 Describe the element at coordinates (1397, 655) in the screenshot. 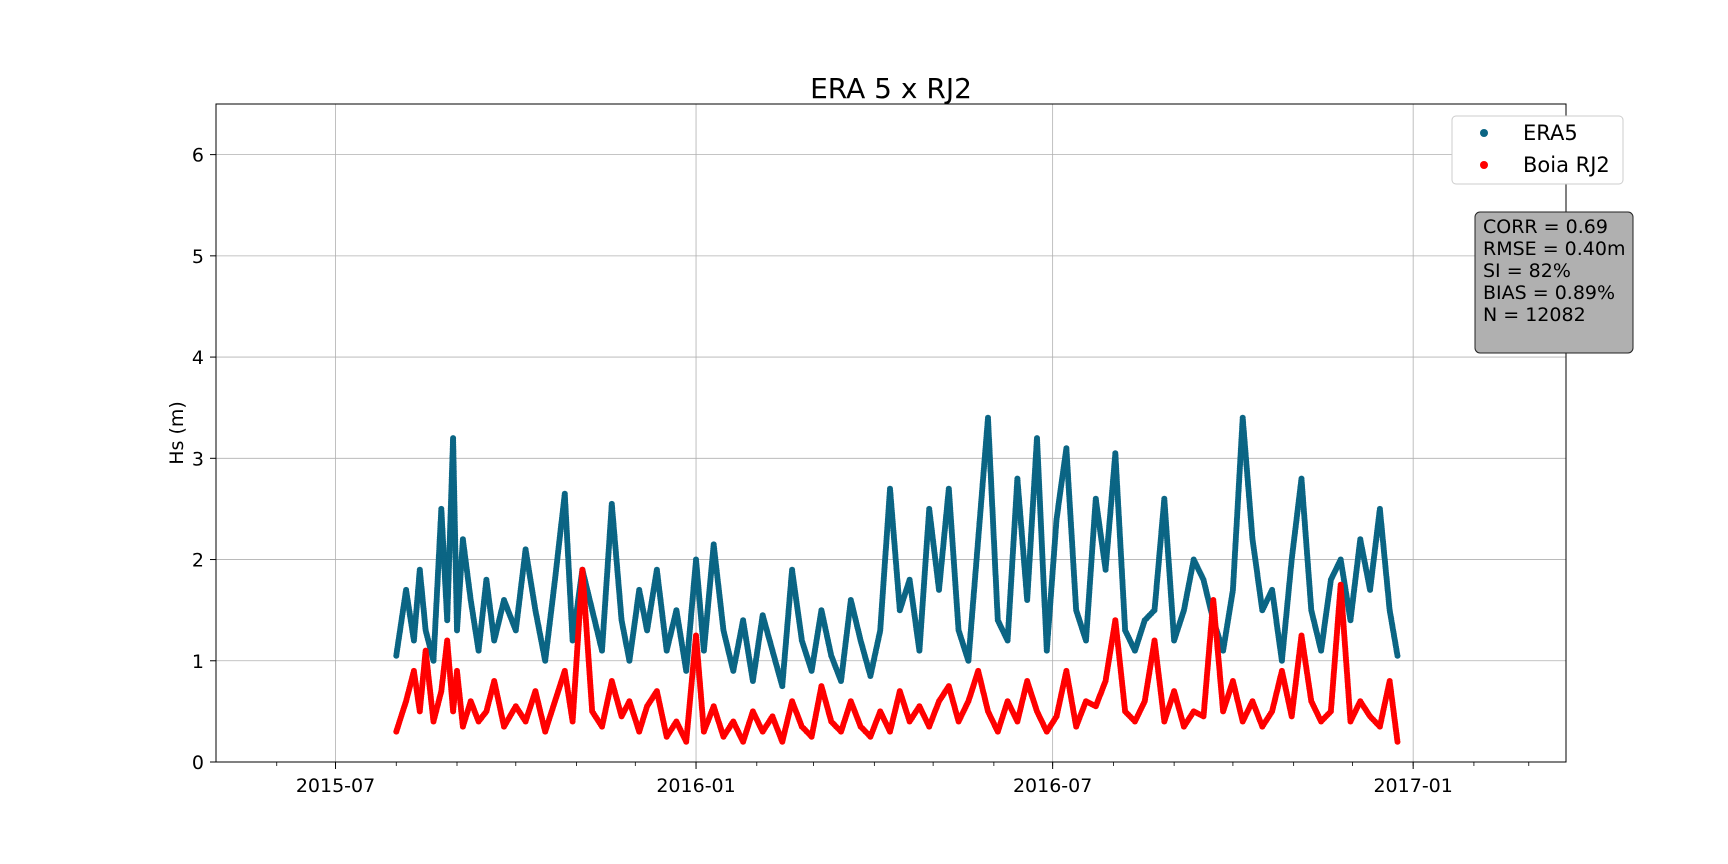

I see `point-era5` at that location.